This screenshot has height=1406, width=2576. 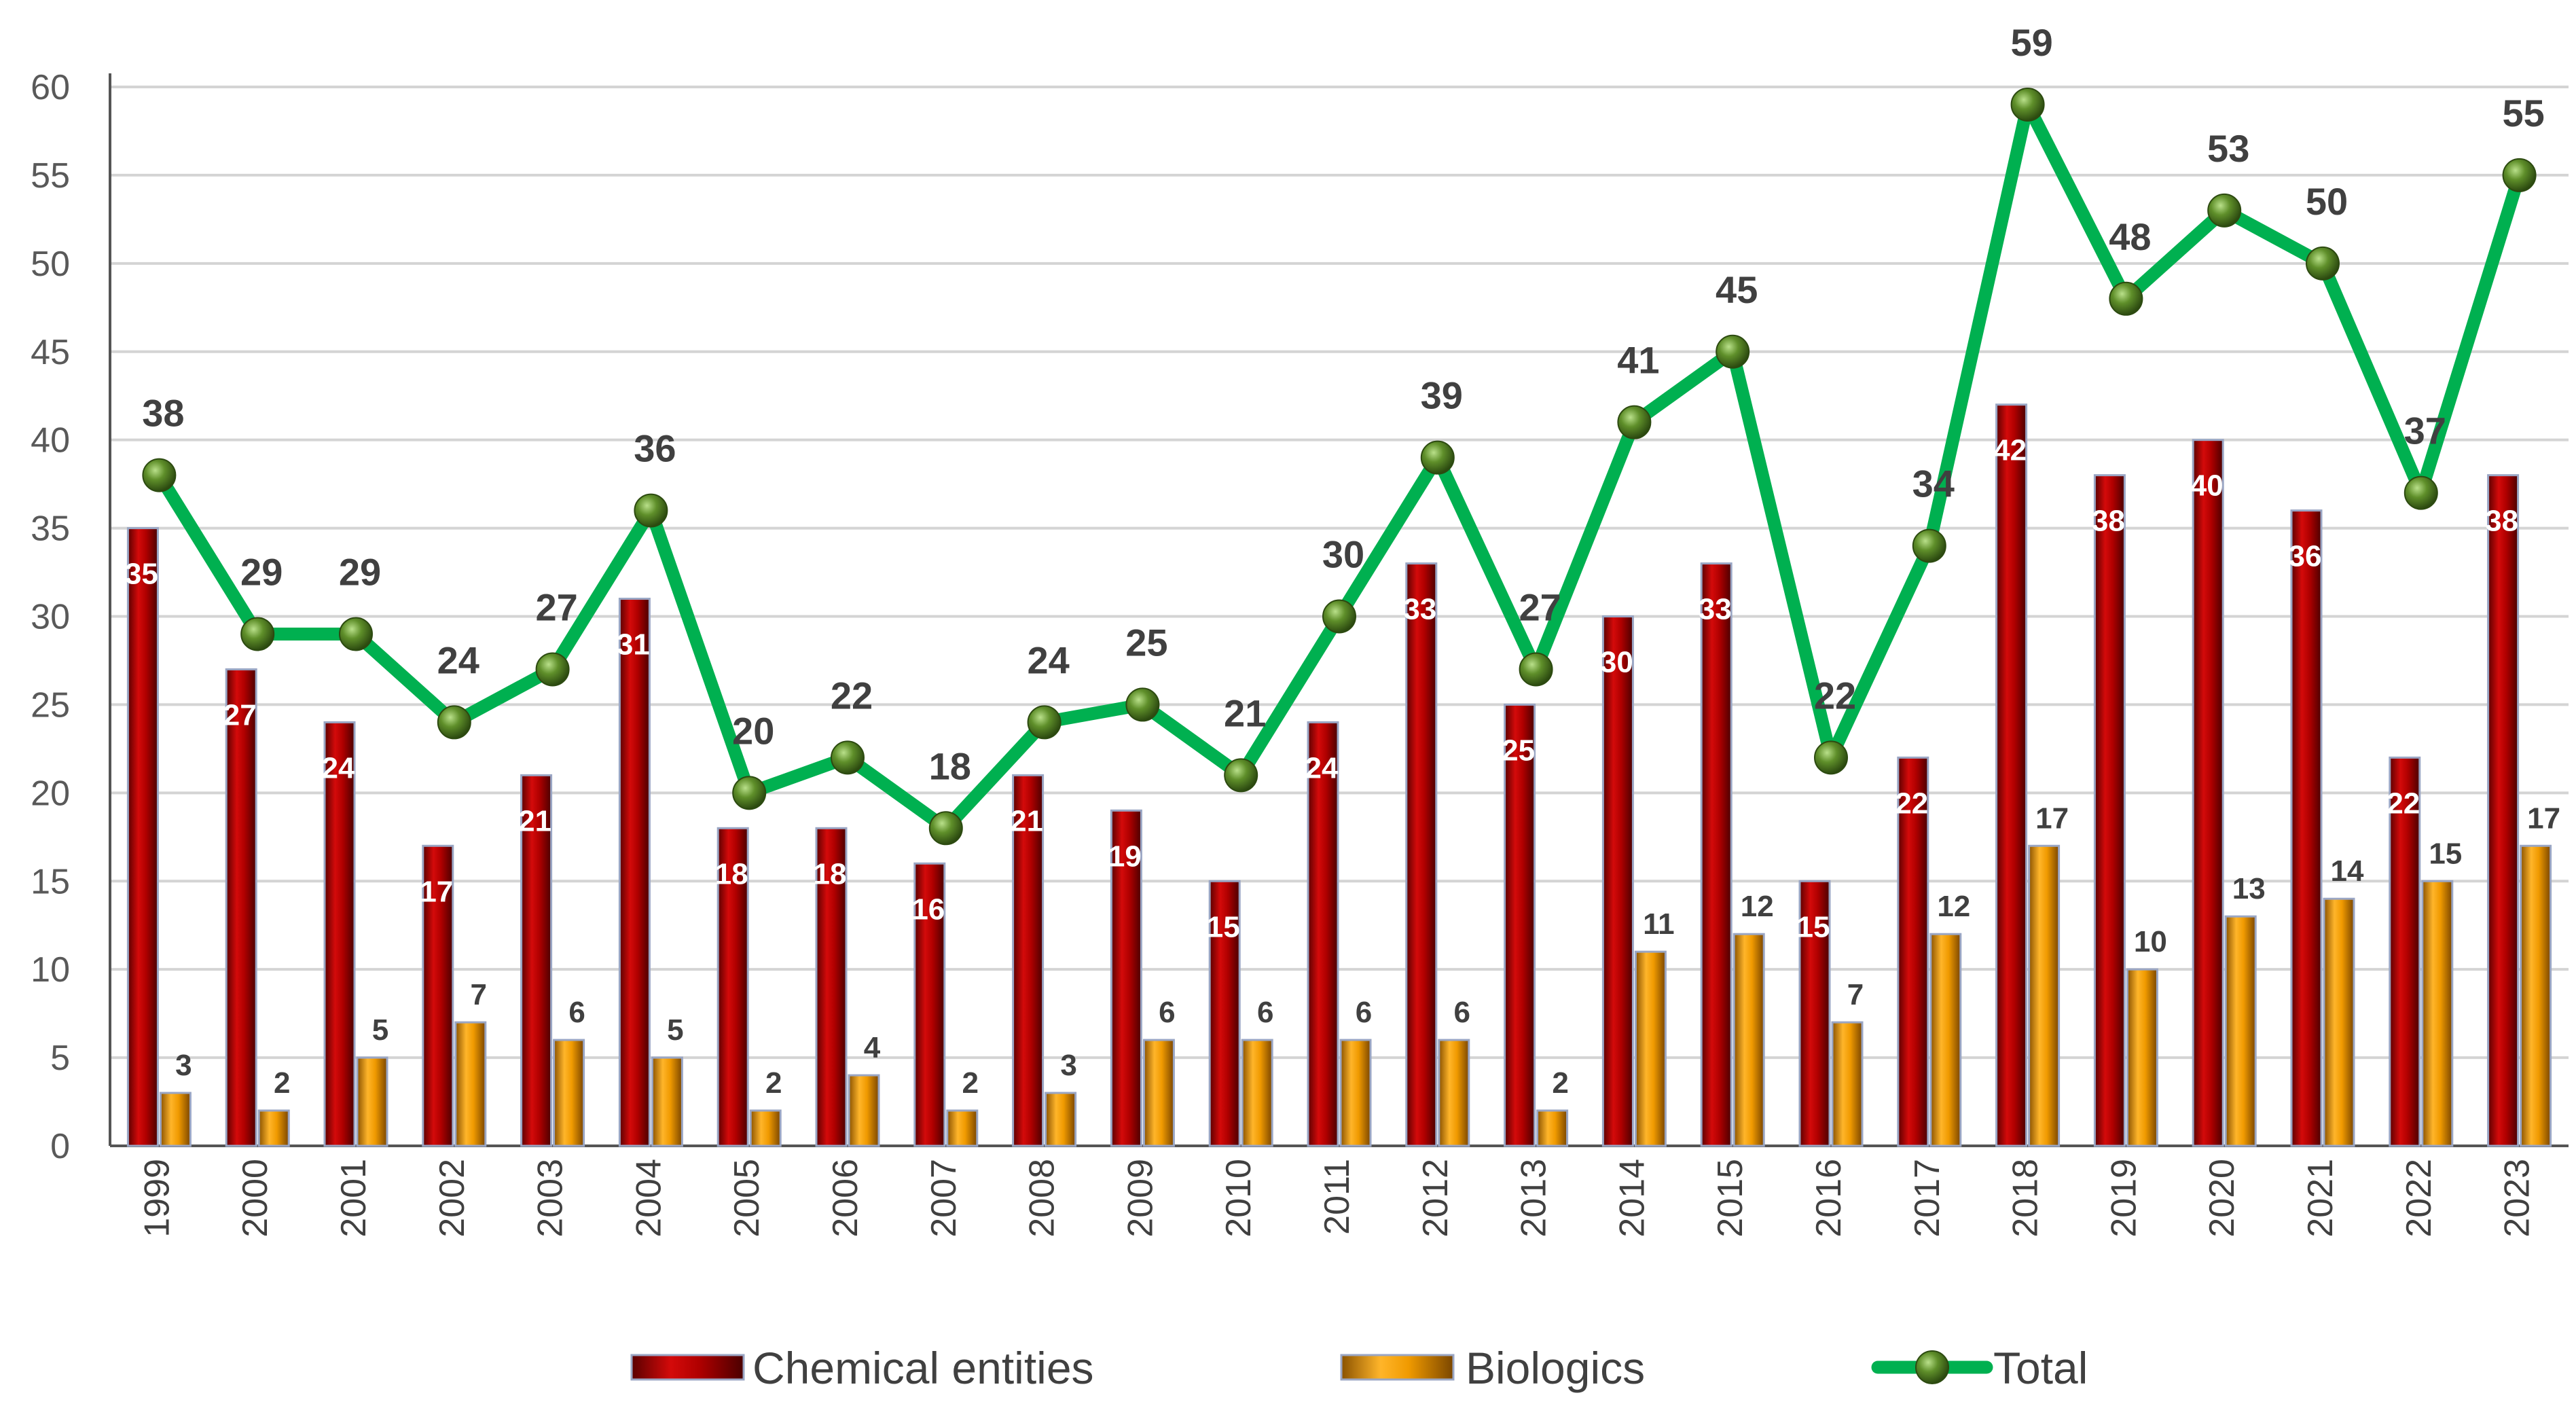 What do you see at coordinates (928, 909) in the screenshot?
I see `data-label-chemical-entities: 16` at bounding box center [928, 909].